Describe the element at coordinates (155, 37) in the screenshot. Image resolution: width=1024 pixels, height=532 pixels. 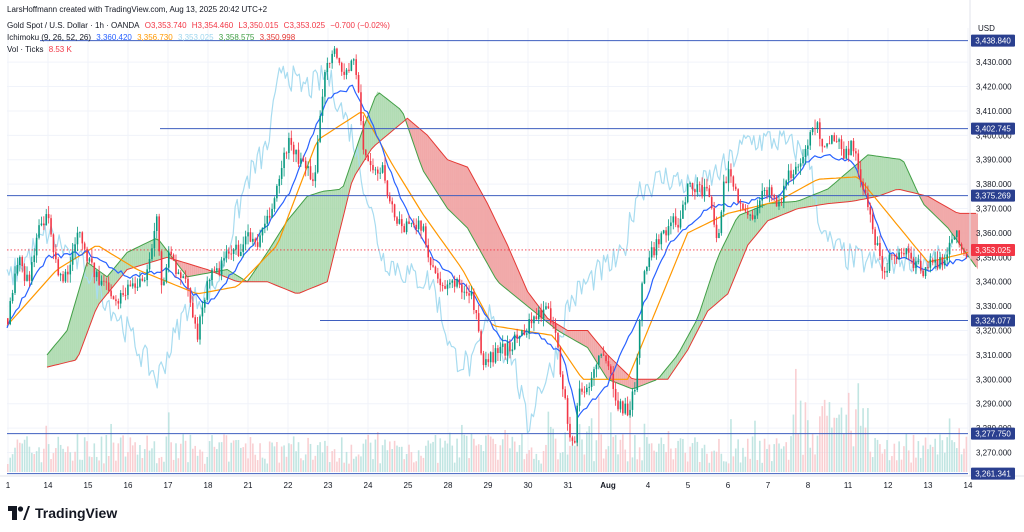
I see `ichimoku-base-value: 3,356.730` at that location.